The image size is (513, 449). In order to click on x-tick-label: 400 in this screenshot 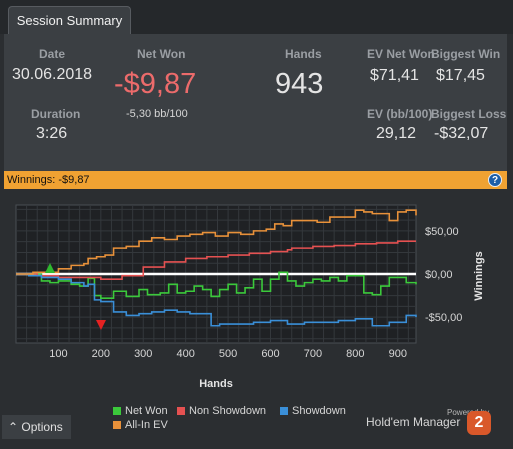, I will do `click(185, 354)`.